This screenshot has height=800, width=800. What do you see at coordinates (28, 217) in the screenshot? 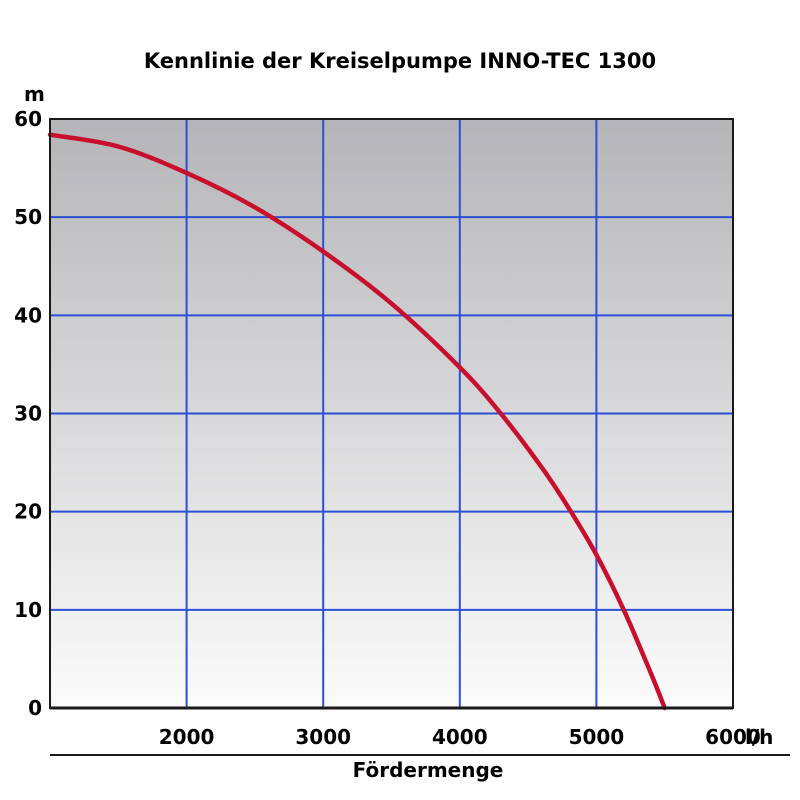
I see `y-tick-label: 50` at bounding box center [28, 217].